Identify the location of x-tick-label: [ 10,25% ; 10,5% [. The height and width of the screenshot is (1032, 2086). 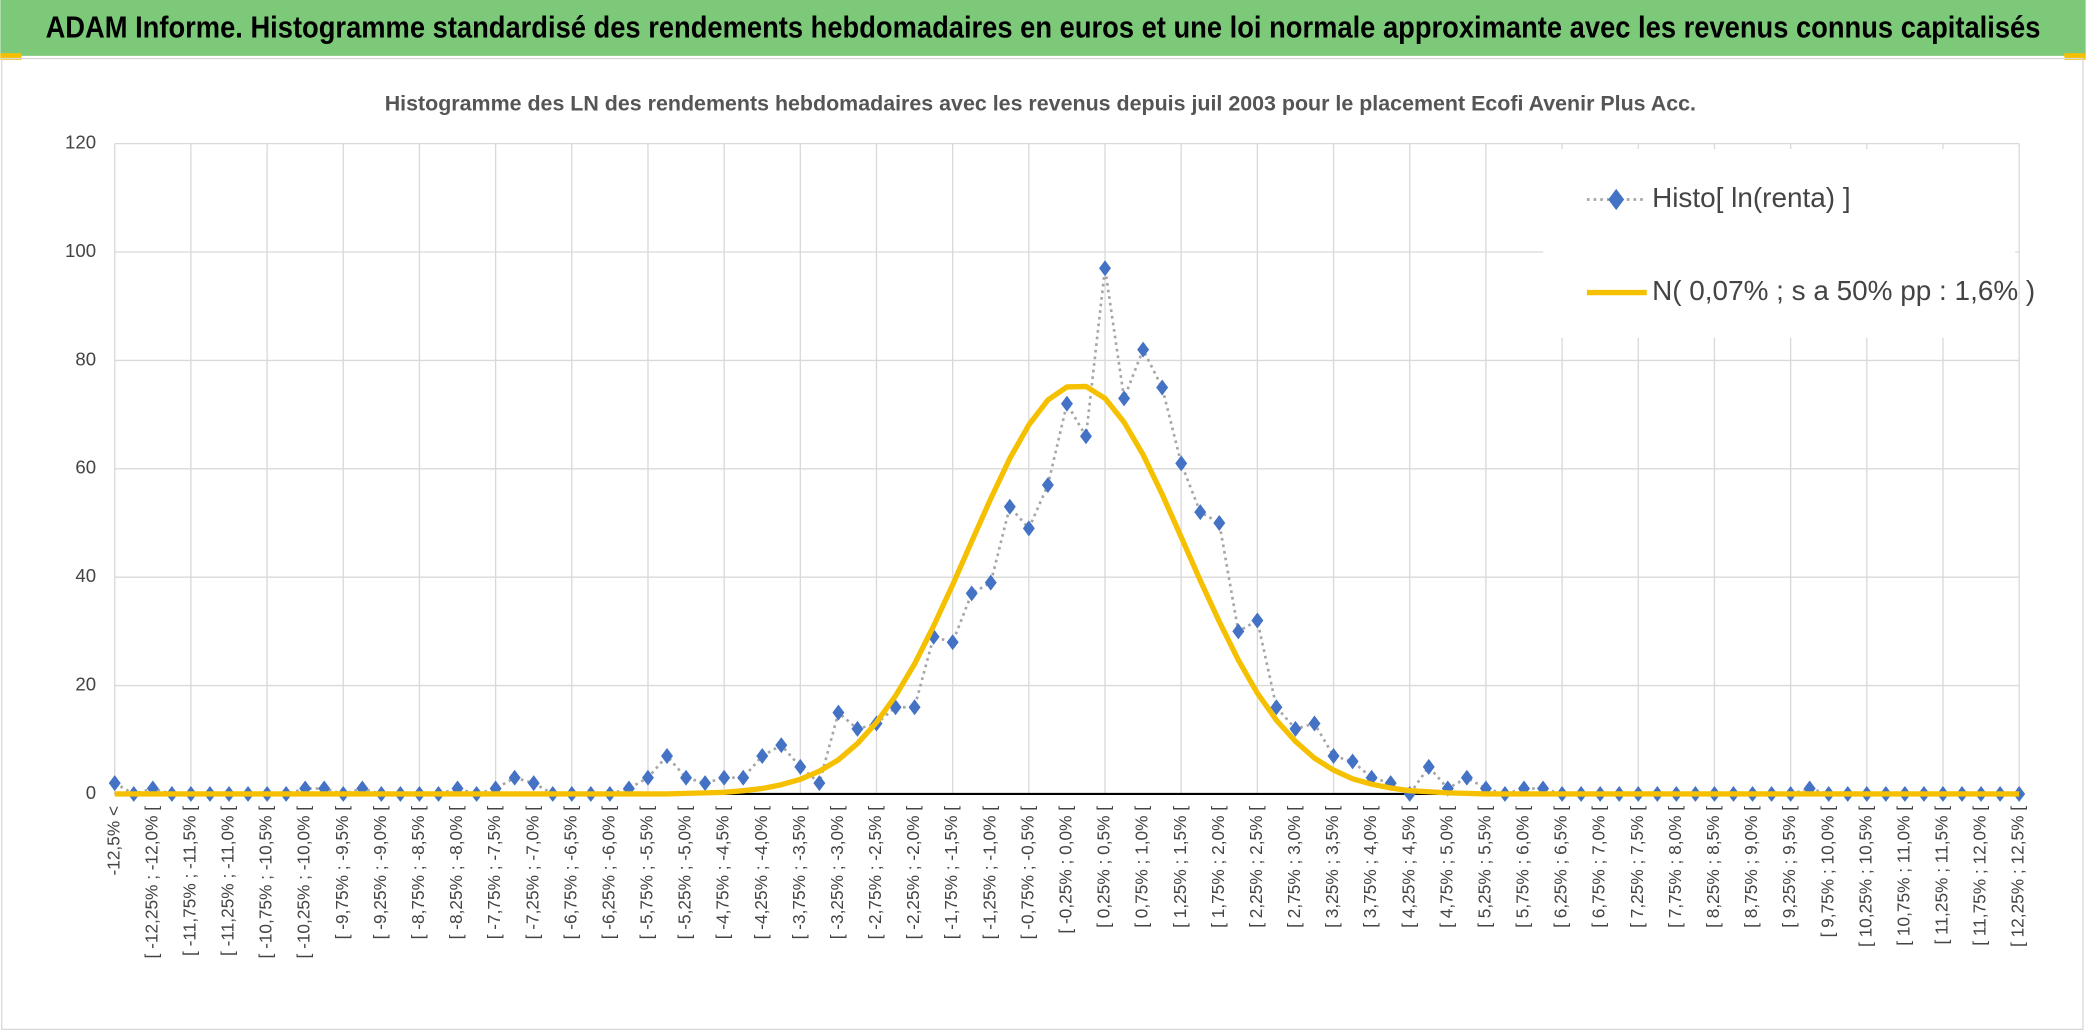
(1865, 876).